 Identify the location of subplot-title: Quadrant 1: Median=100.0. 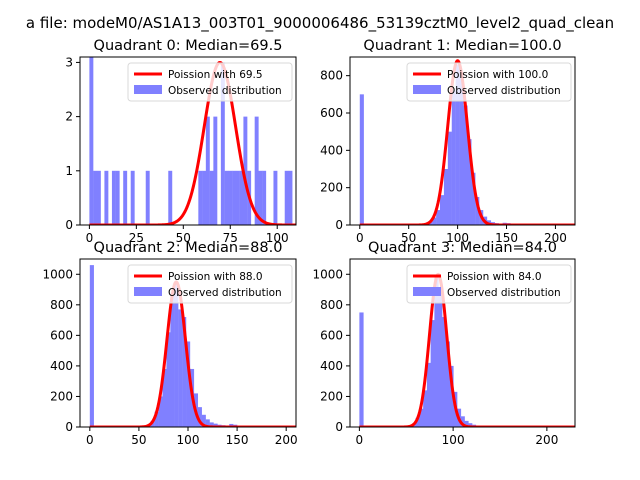
(462, 46).